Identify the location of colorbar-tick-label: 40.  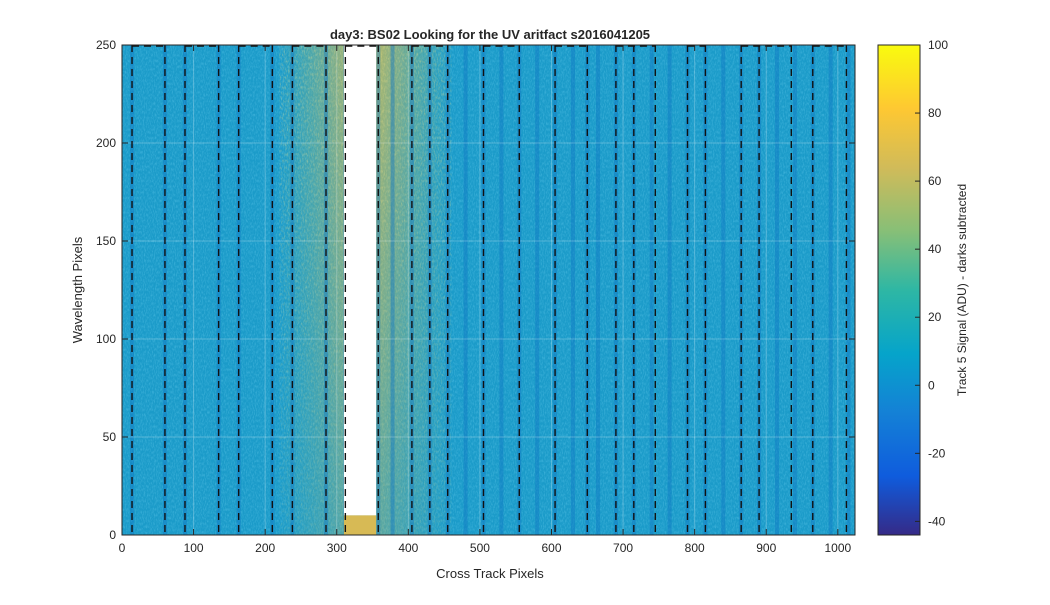
(935, 249).